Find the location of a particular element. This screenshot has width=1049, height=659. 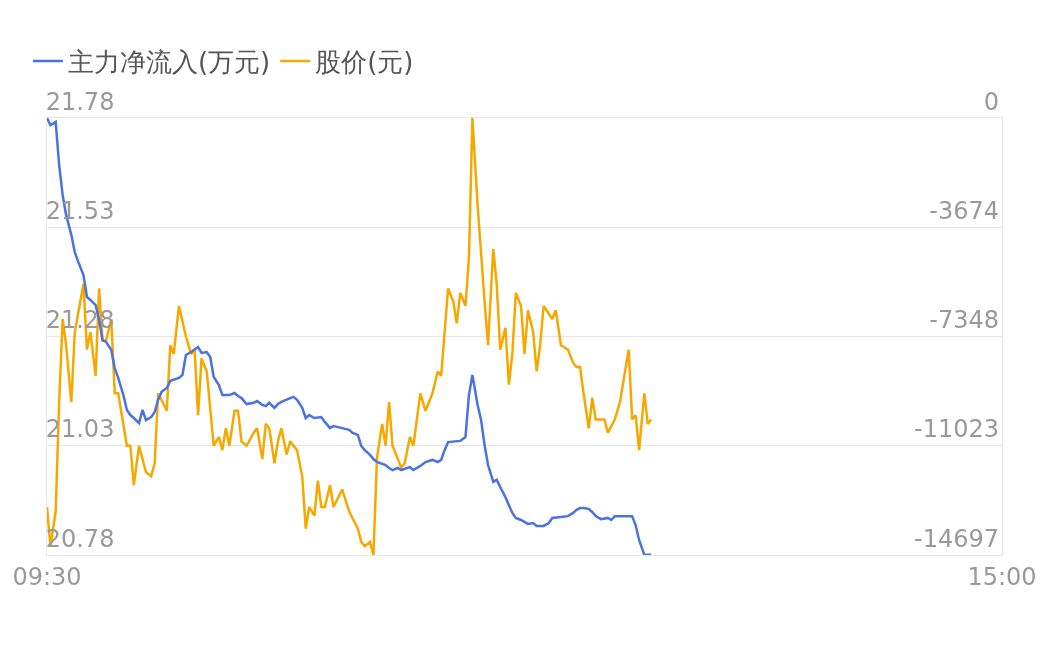

y2-tick-label: -3674 is located at coordinates (964, 210).